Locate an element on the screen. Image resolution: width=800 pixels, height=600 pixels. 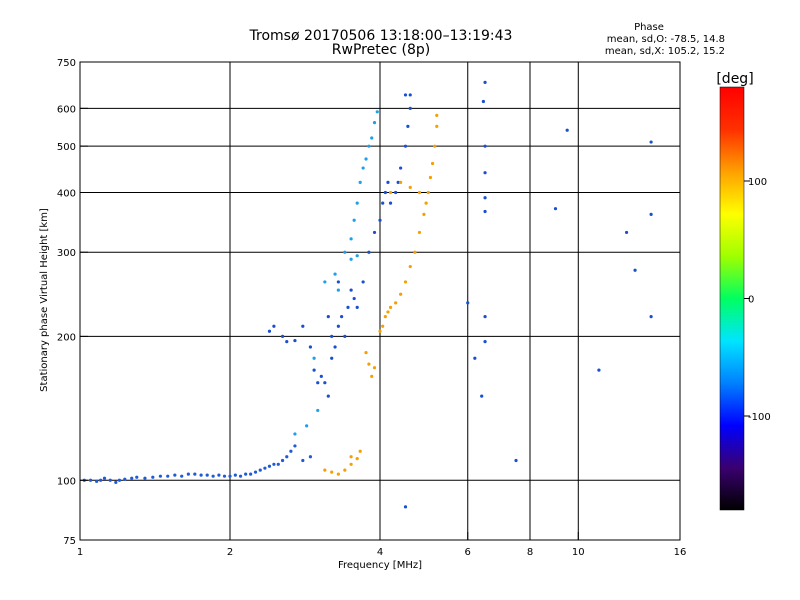
x-tick-label: 4 is located at coordinates (380, 552).